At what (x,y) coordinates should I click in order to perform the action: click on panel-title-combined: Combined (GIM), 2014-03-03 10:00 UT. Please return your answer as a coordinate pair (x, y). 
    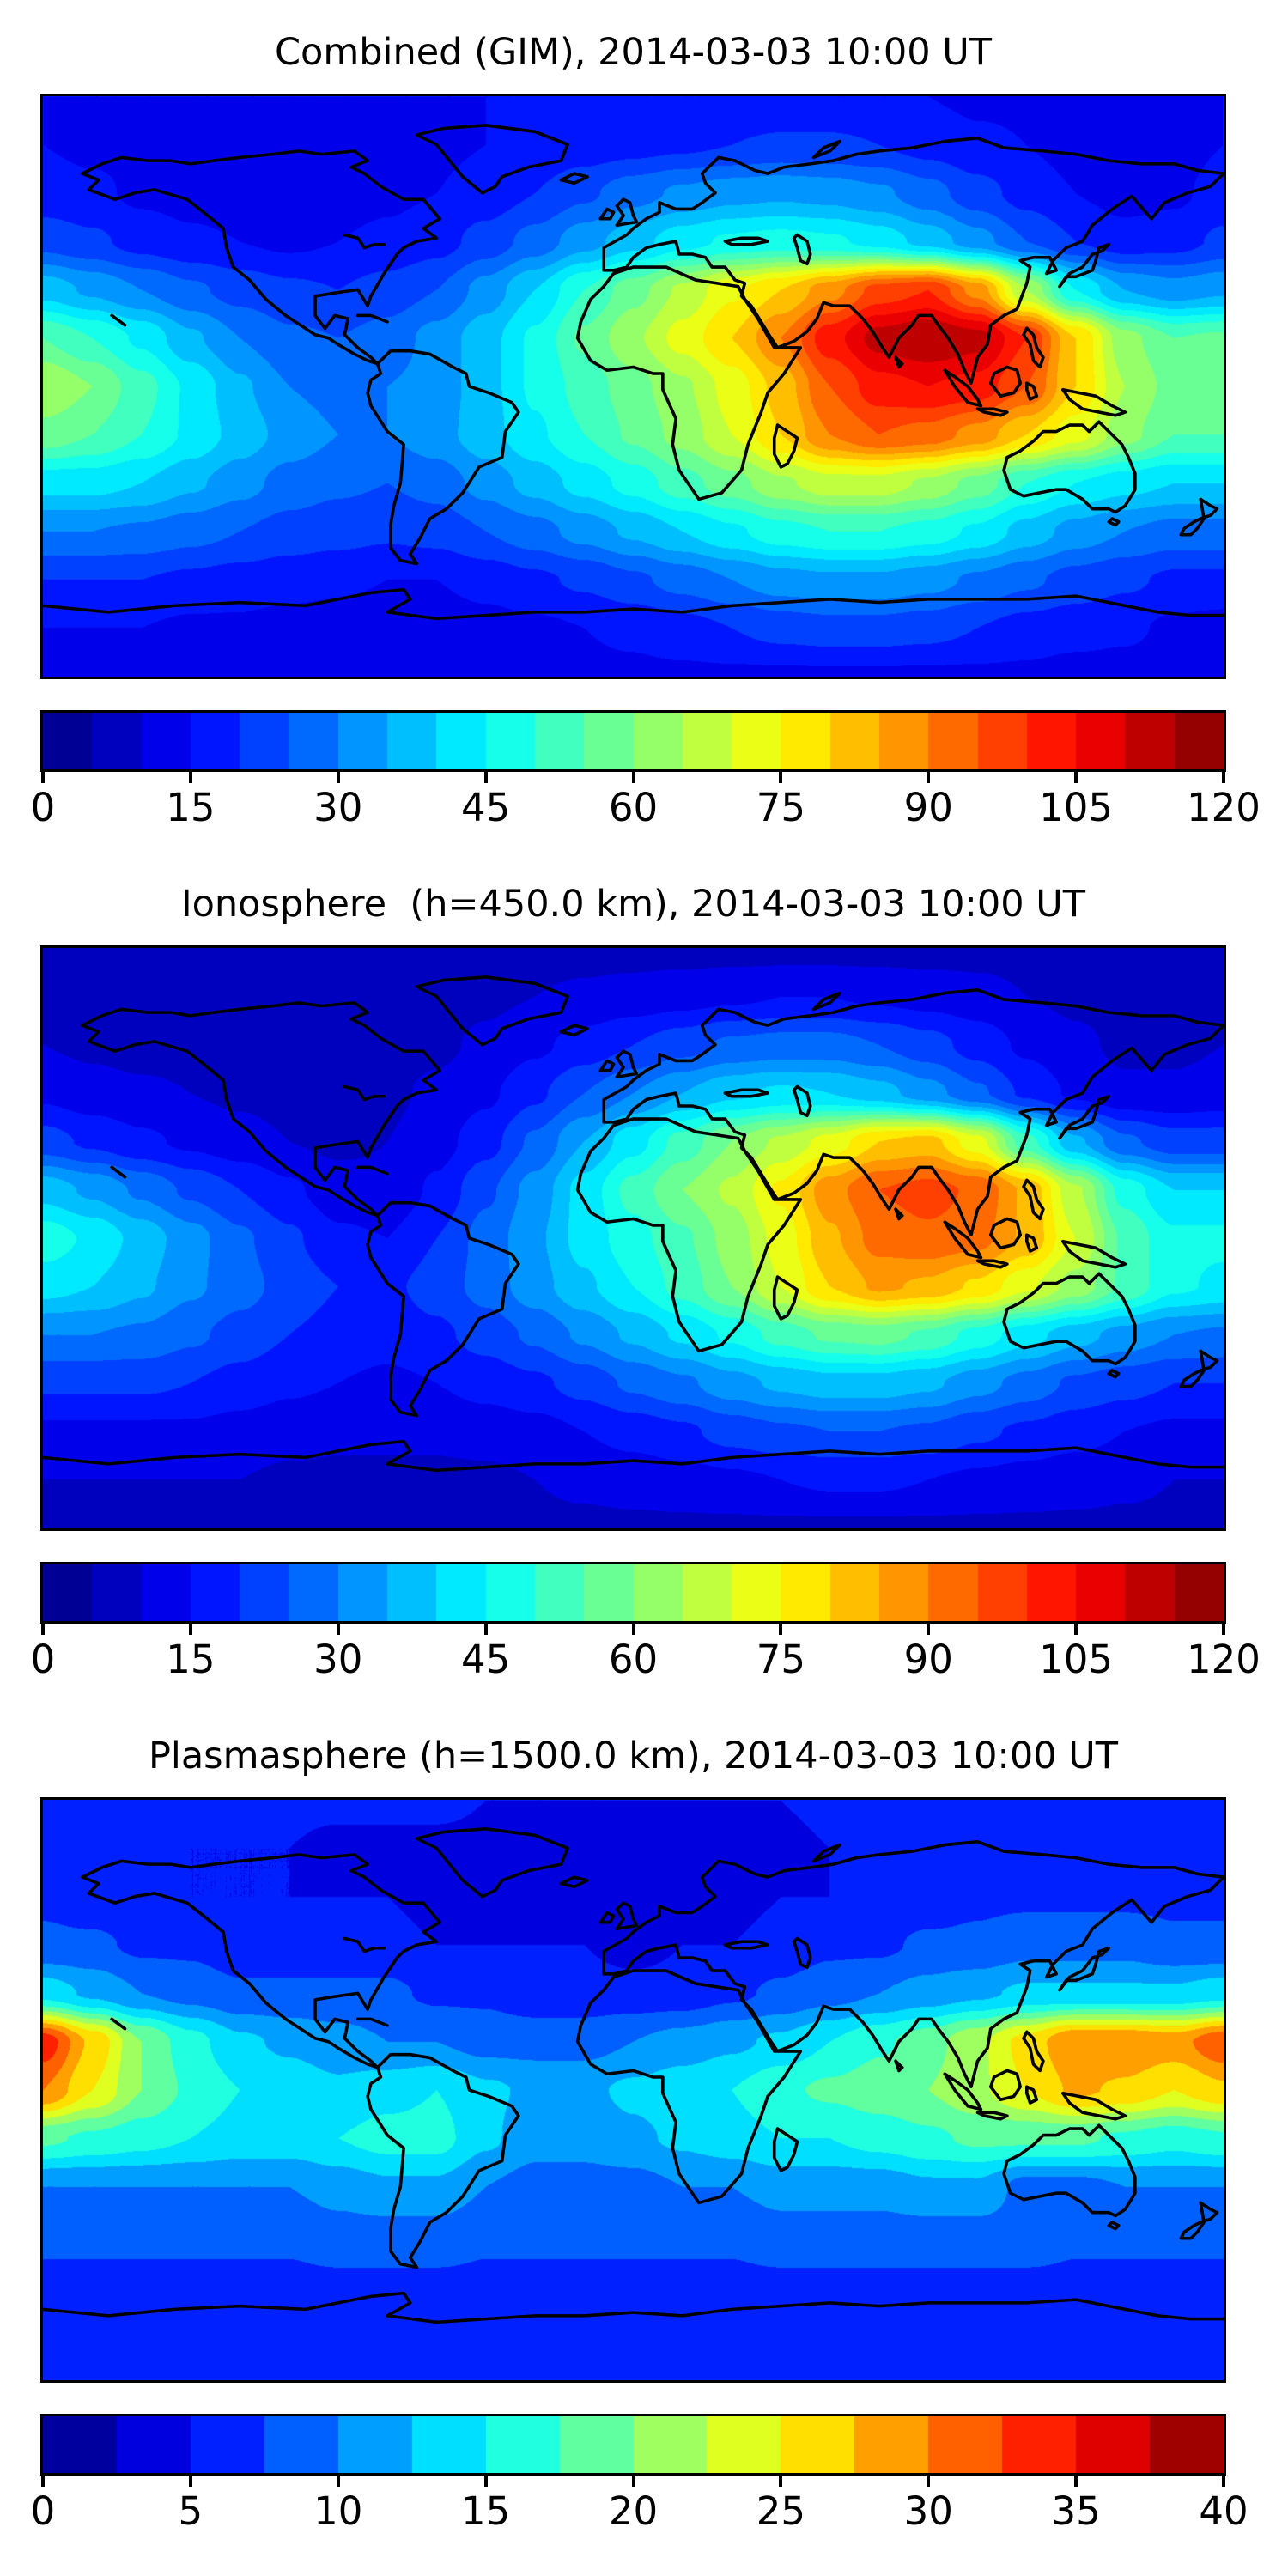
    Looking at the image, I should click on (633, 52).